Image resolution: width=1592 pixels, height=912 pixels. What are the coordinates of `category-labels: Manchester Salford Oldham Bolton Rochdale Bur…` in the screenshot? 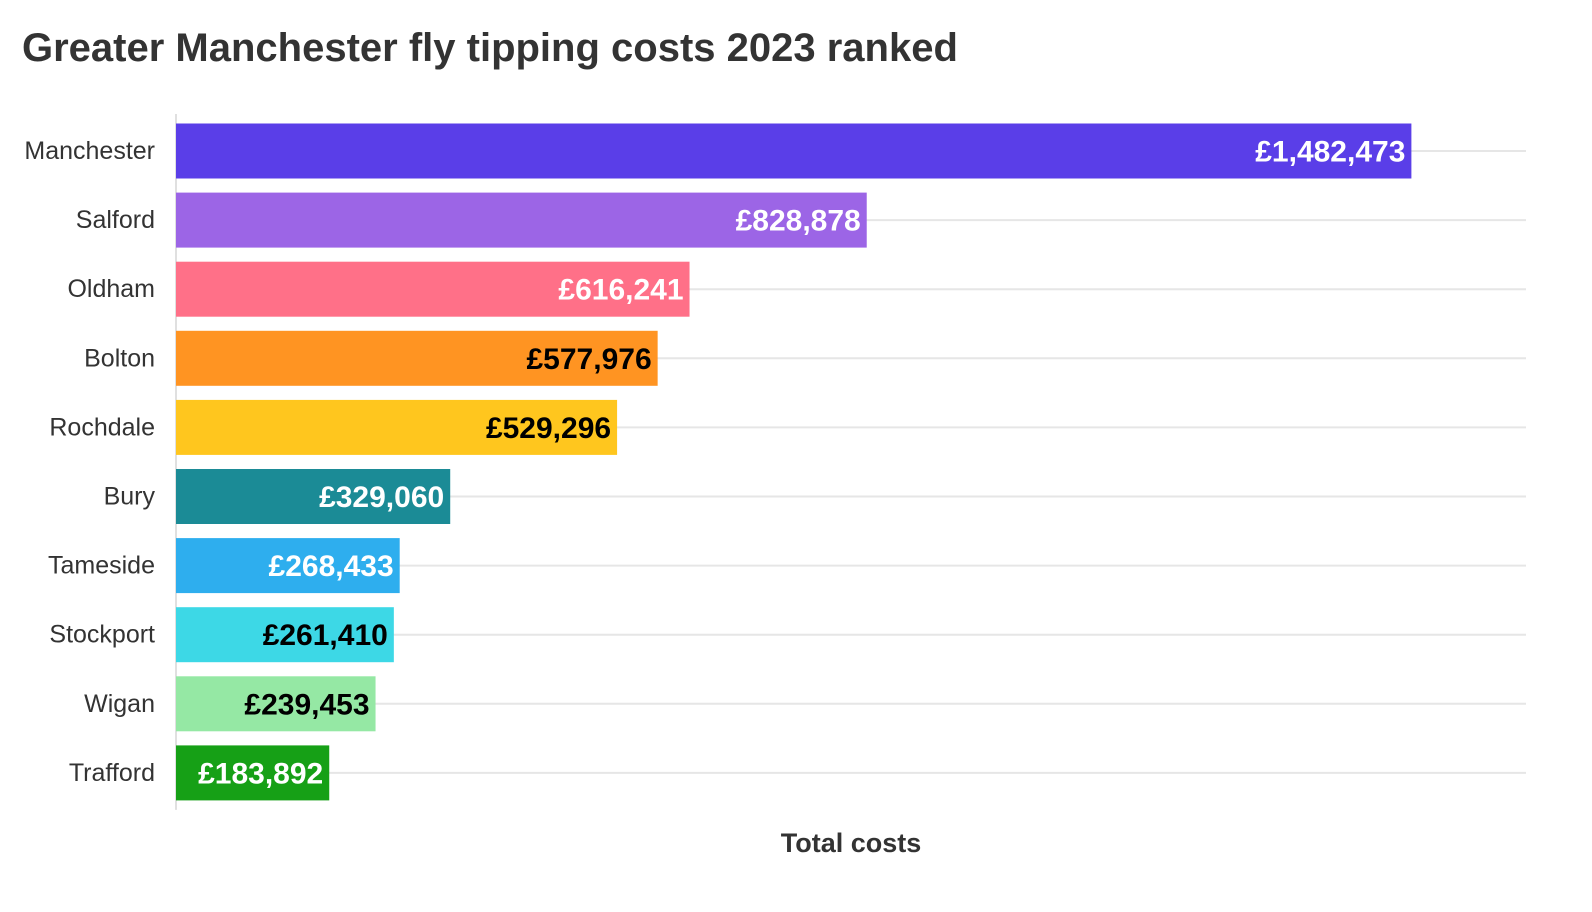 It's located at (89, 462).